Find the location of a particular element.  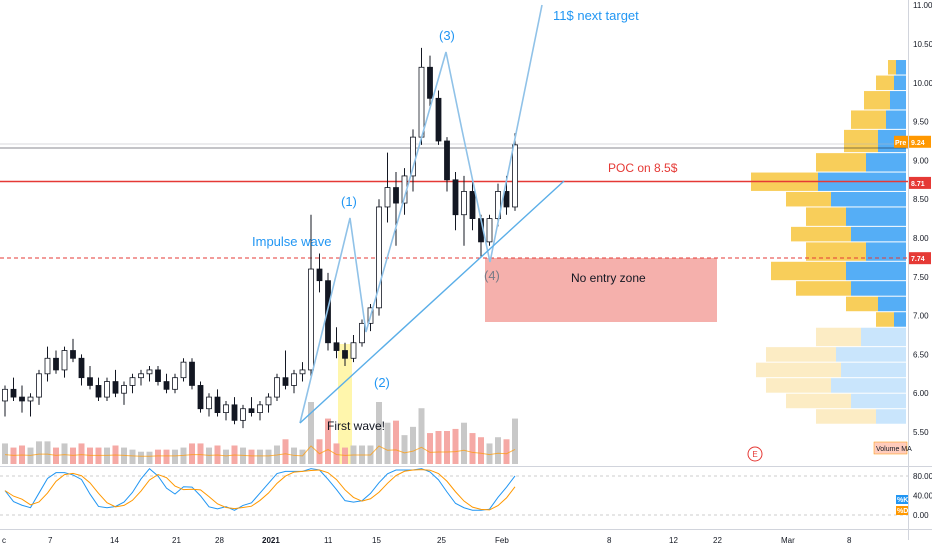

annotation-wave-2: (2) is located at coordinates (382, 382).